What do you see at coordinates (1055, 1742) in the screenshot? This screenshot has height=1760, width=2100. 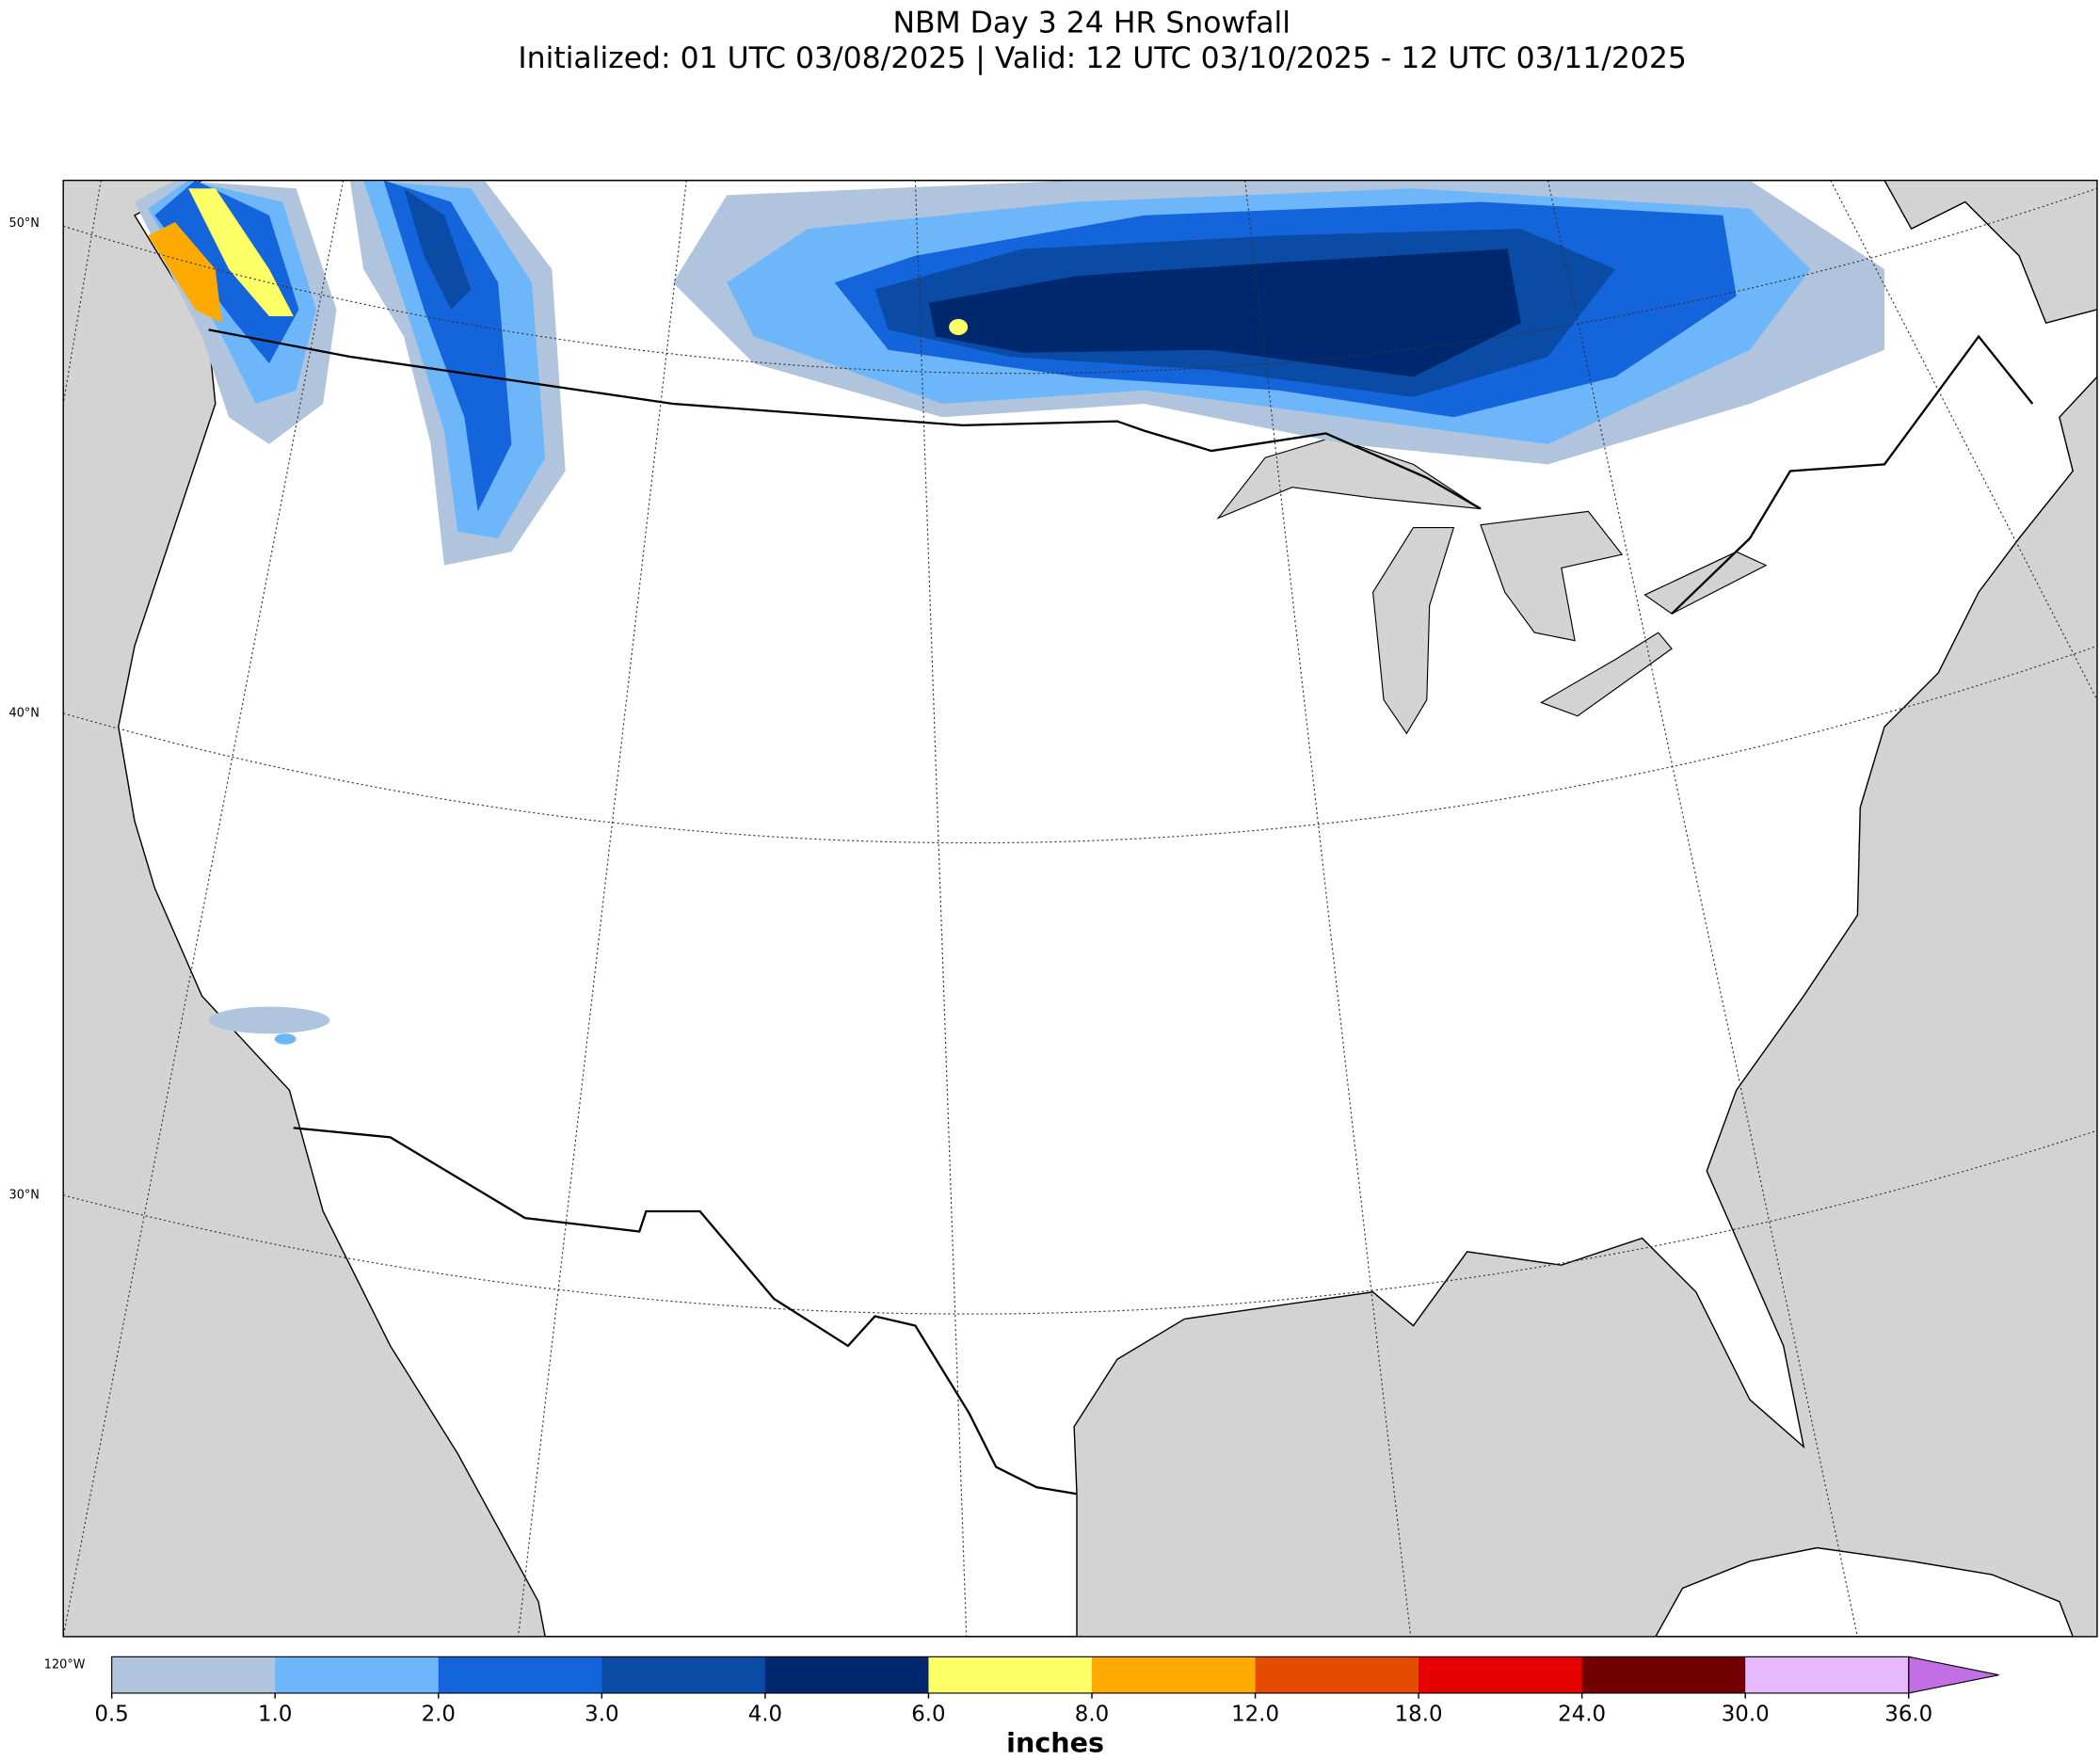 I see `colorbar-label: inches` at bounding box center [1055, 1742].